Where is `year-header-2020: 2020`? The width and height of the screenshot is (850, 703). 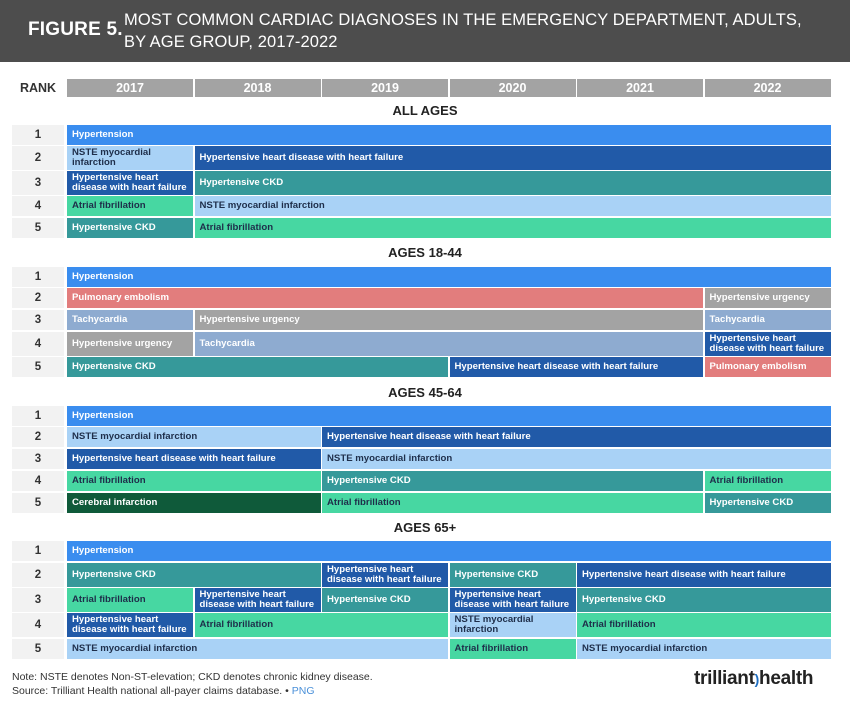
year-header-2020: 2020 is located at coordinates (512, 88).